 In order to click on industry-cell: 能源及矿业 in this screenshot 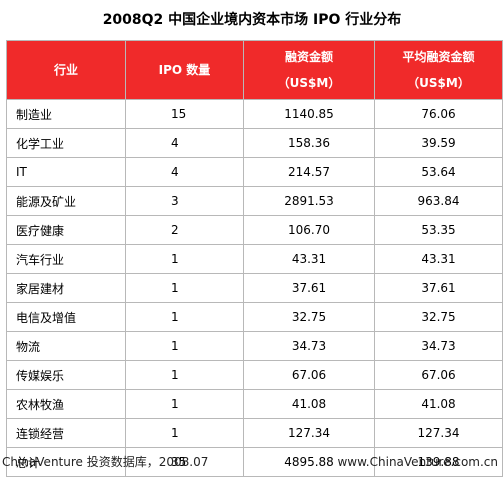, I will do `click(66, 201)`.